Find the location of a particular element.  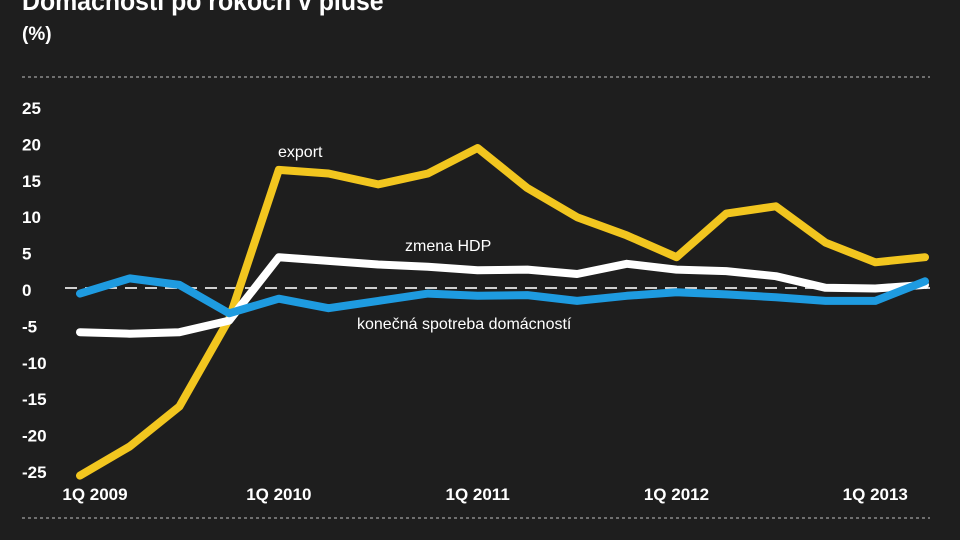

y-tick-label: -15 is located at coordinates (34, 399).